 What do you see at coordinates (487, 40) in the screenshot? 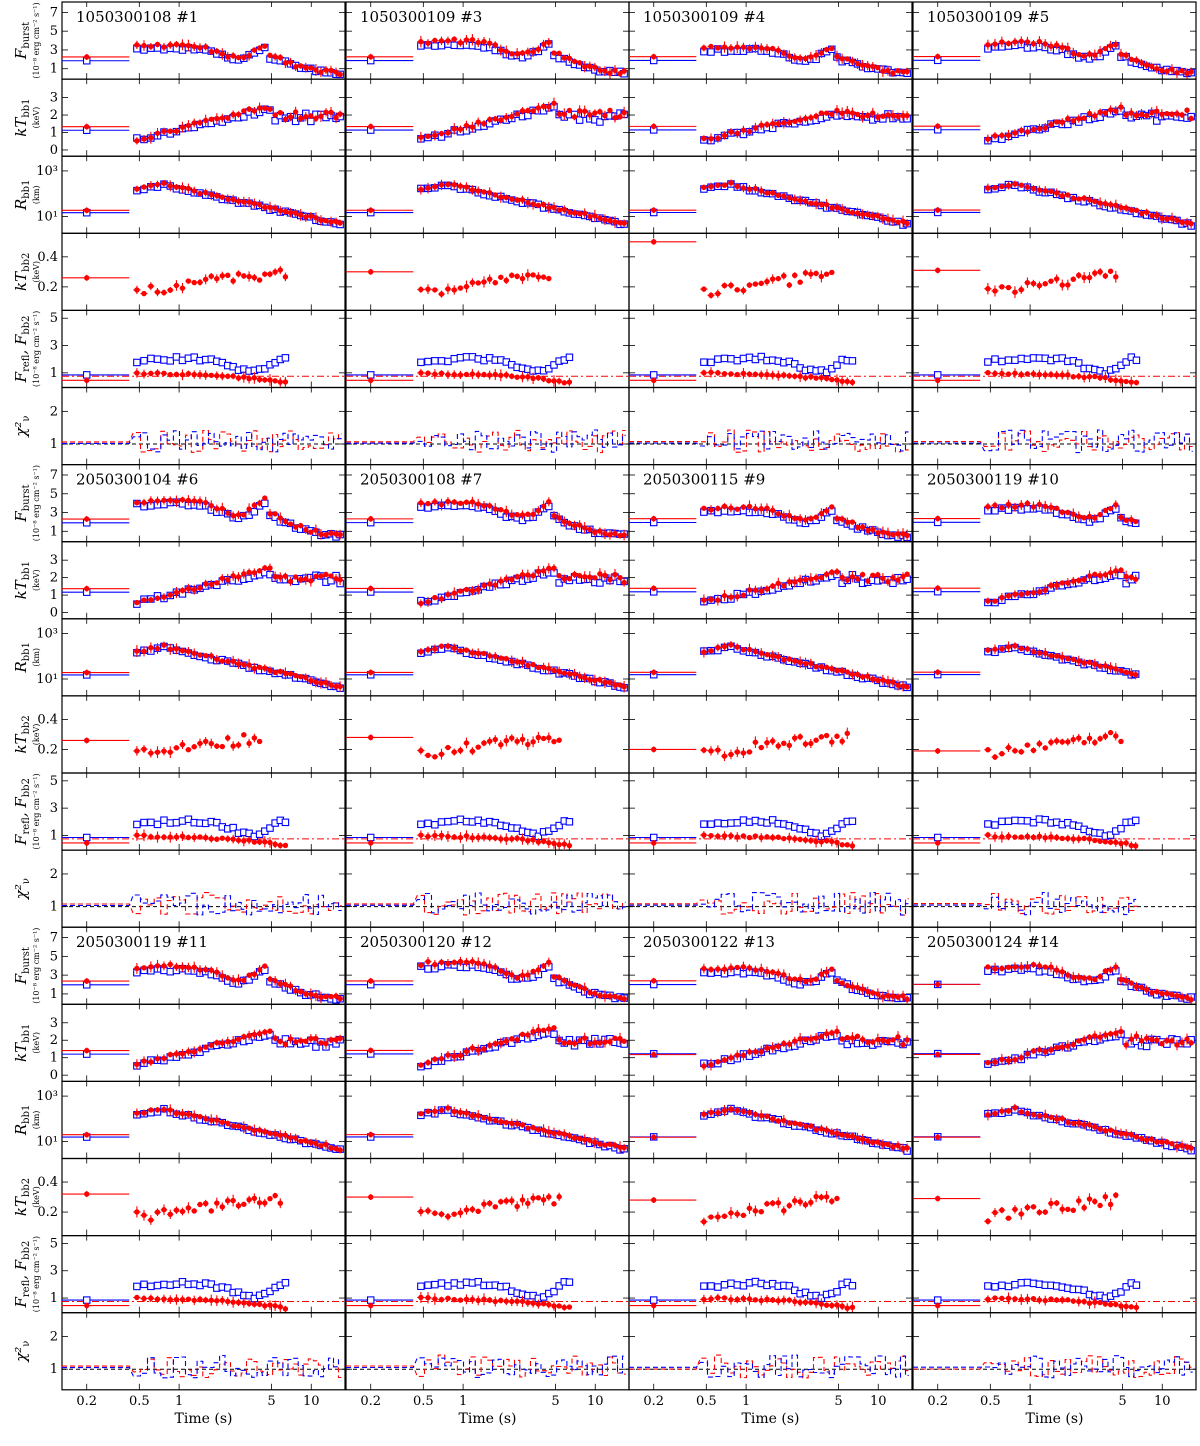
I see `panel-Fburst-burst-2: 1050300109 #3` at bounding box center [487, 40].